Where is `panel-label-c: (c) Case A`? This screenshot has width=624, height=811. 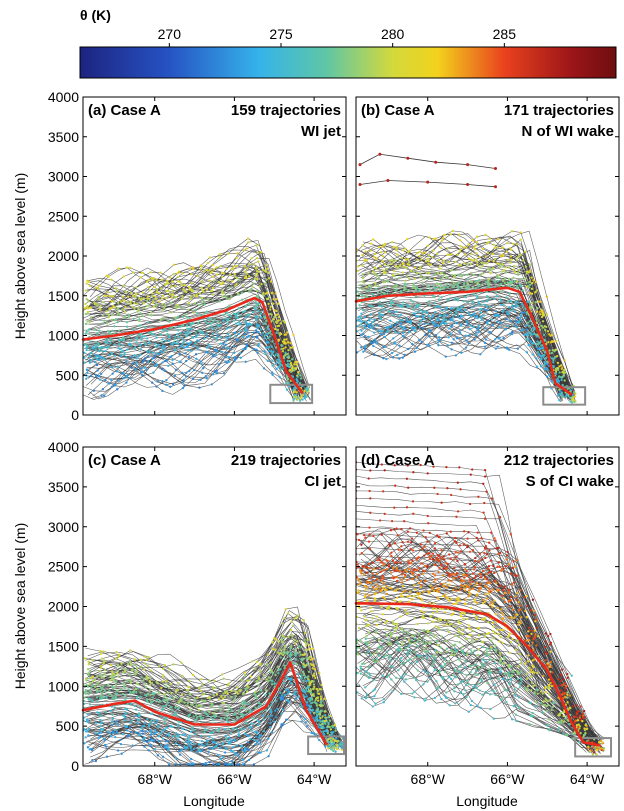
panel-label-c: (c) Case A is located at coordinates (124, 460).